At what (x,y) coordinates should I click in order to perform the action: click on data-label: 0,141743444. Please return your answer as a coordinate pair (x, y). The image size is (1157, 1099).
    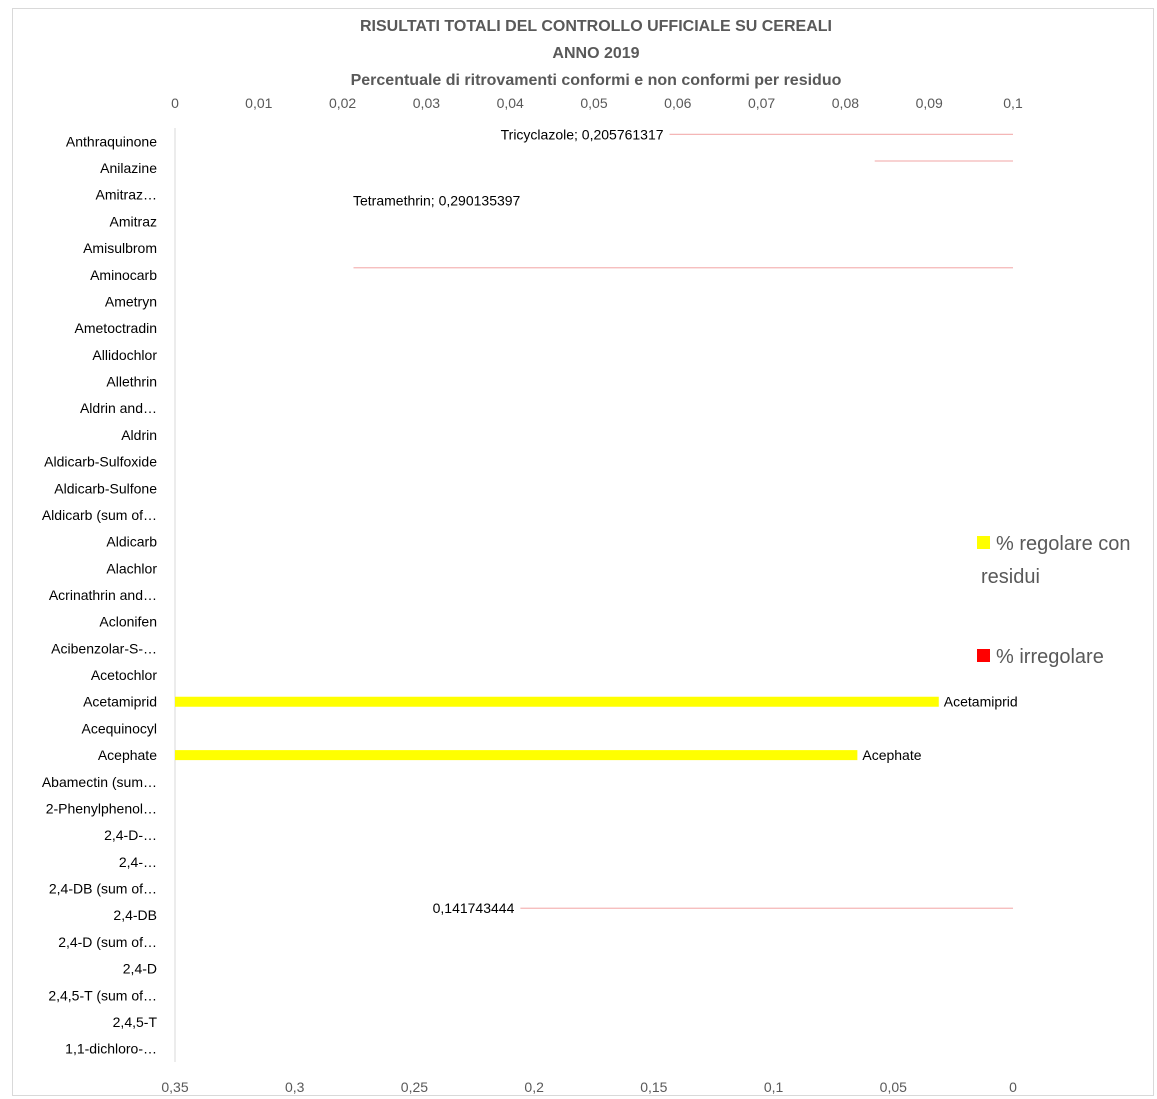
    Looking at the image, I should click on (474, 908).